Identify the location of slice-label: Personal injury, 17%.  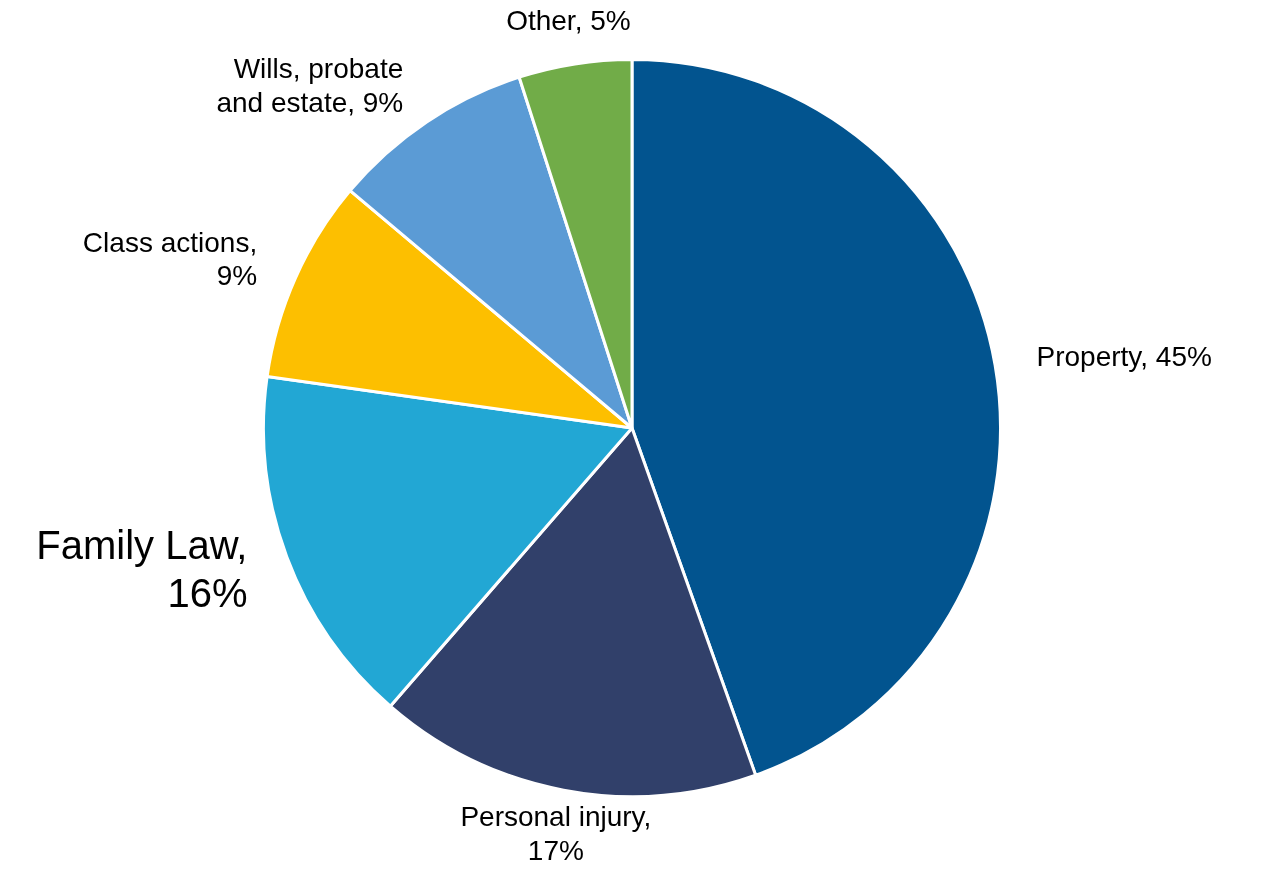
(556, 833).